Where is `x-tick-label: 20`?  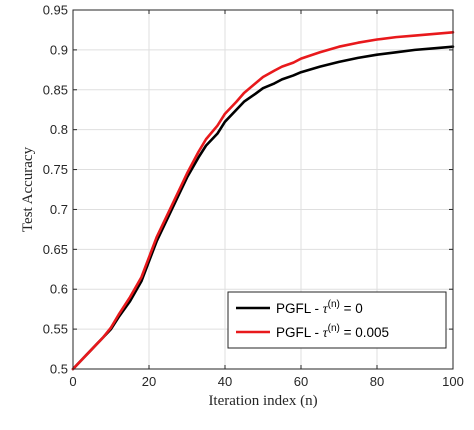
x-tick-label: 20 is located at coordinates (149, 381).